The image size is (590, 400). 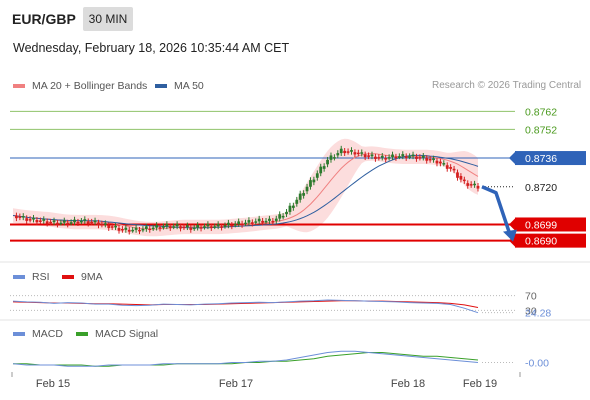 I want to click on macd-current-label: -0.00, so click(x=537, y=364).